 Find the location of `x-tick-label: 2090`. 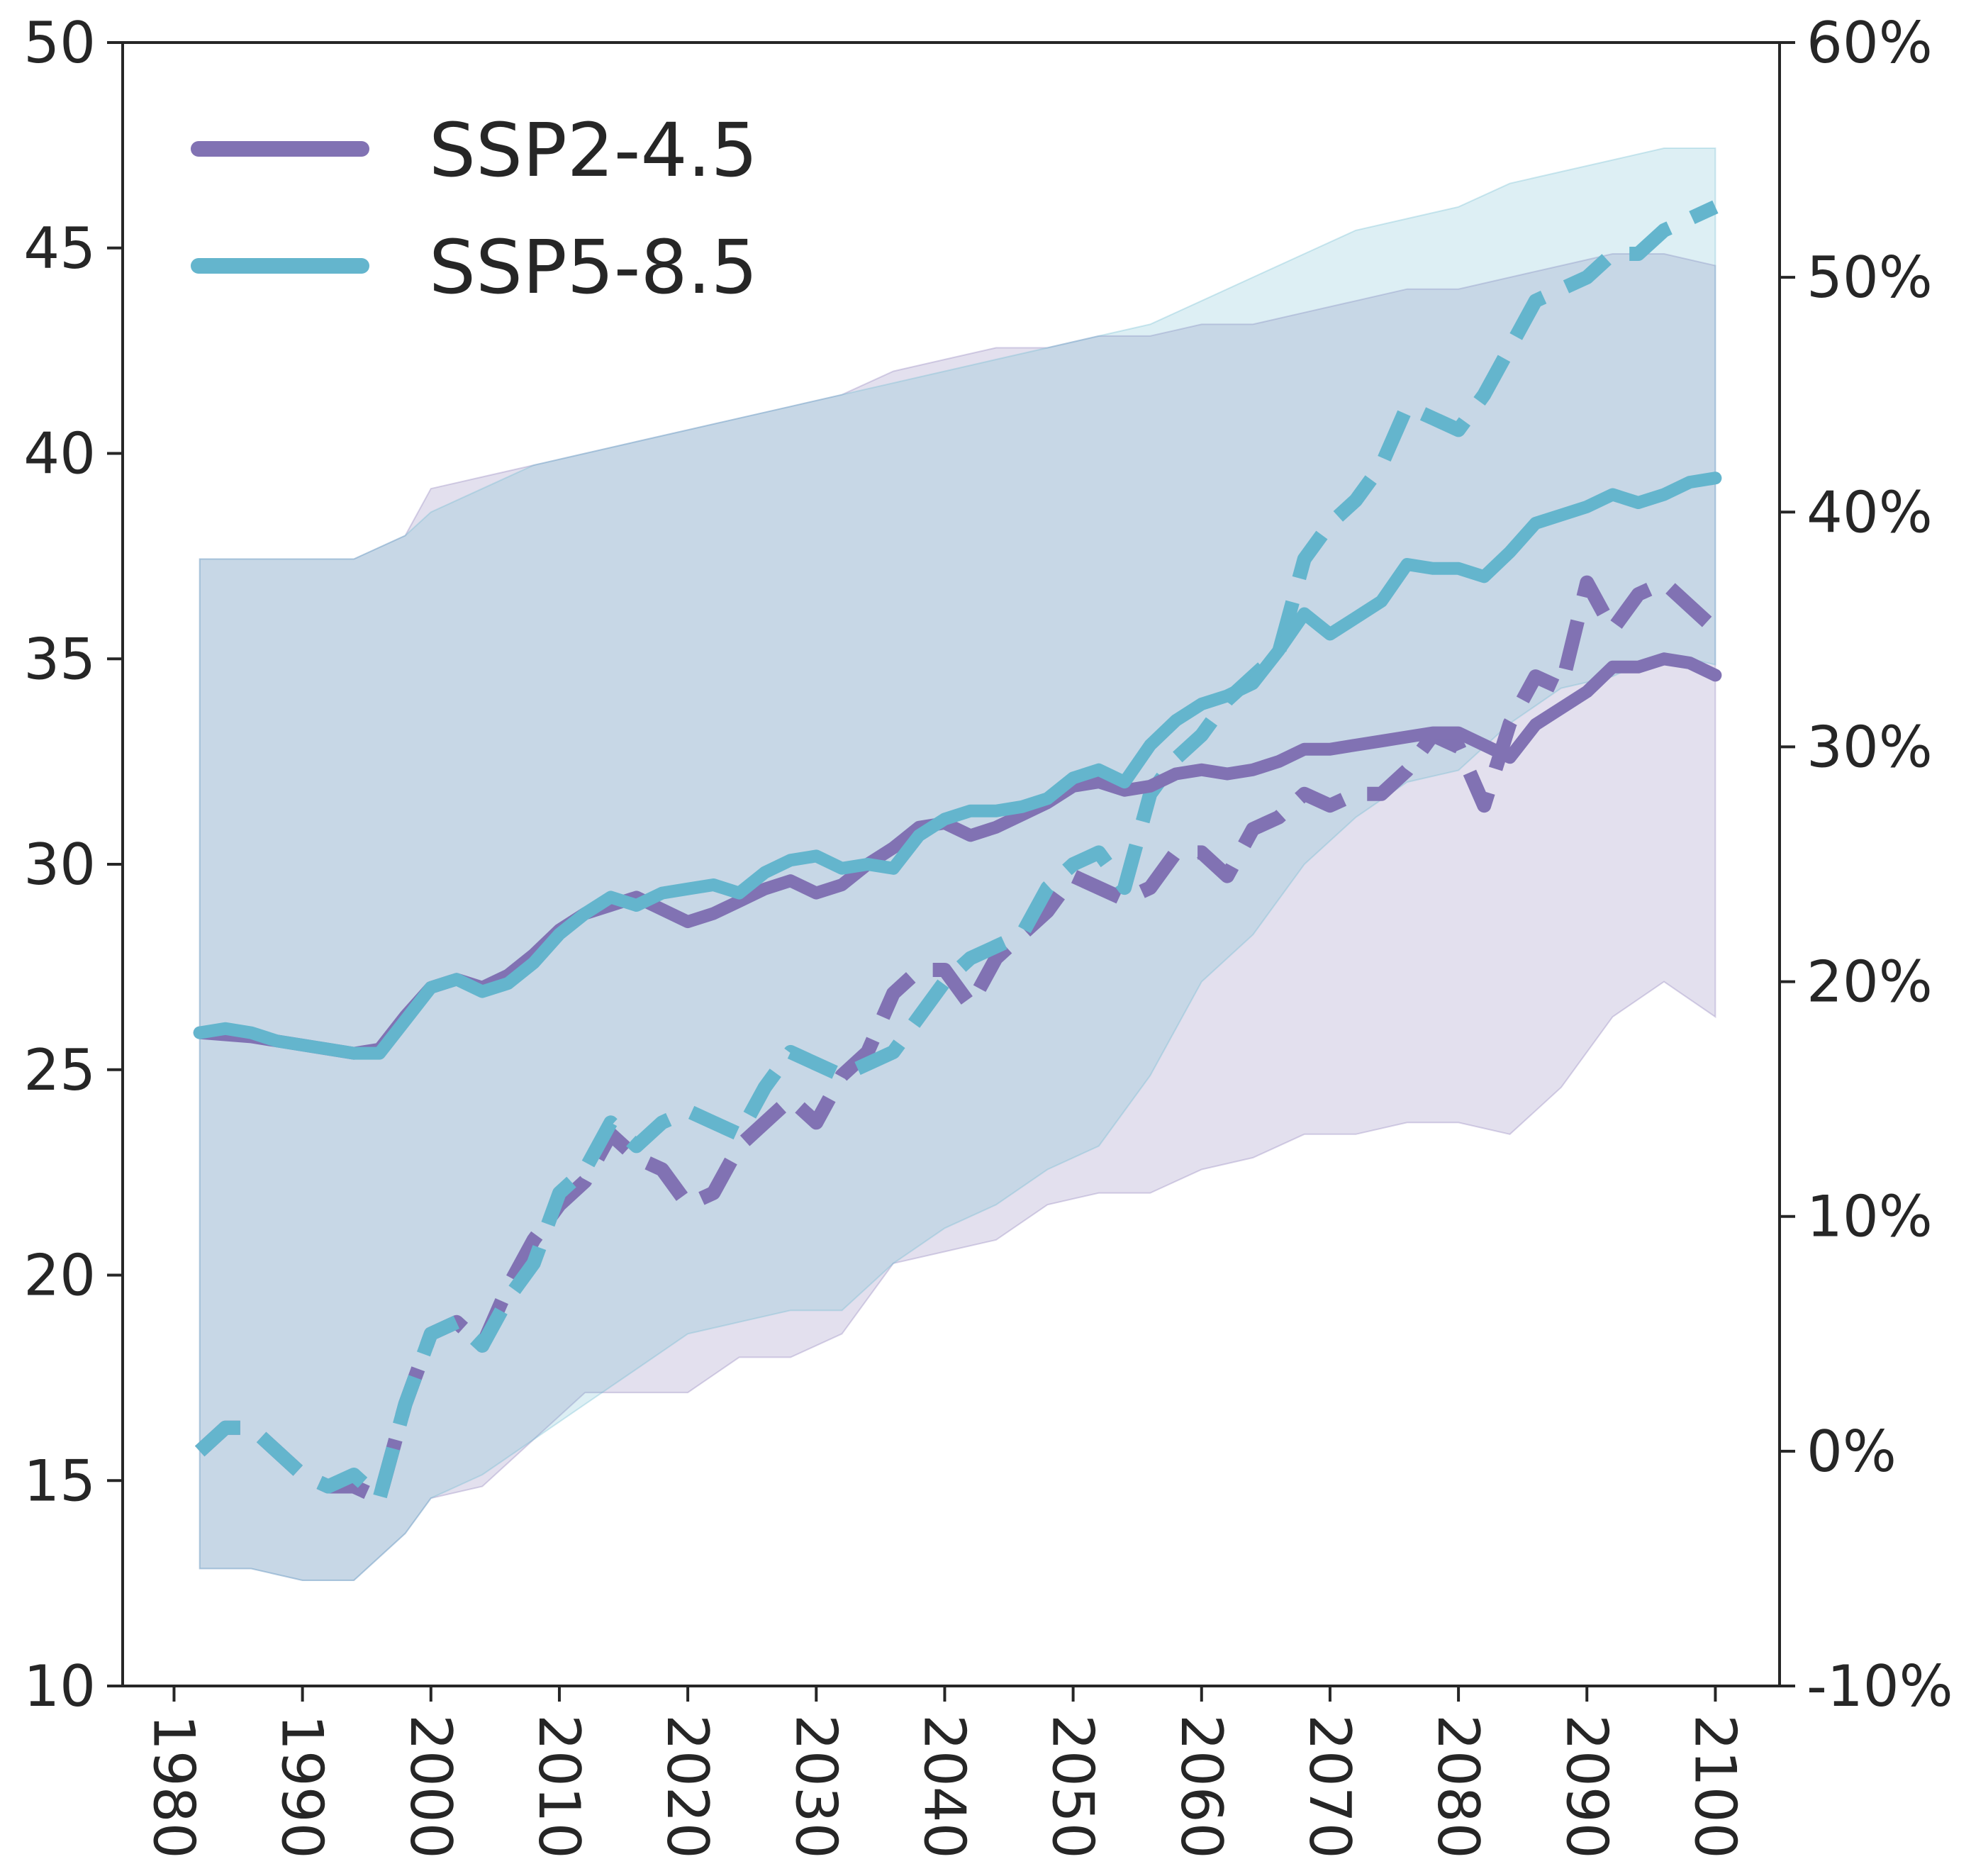

x-tick-label: 2090 is located at coordinates (1586, 1786).